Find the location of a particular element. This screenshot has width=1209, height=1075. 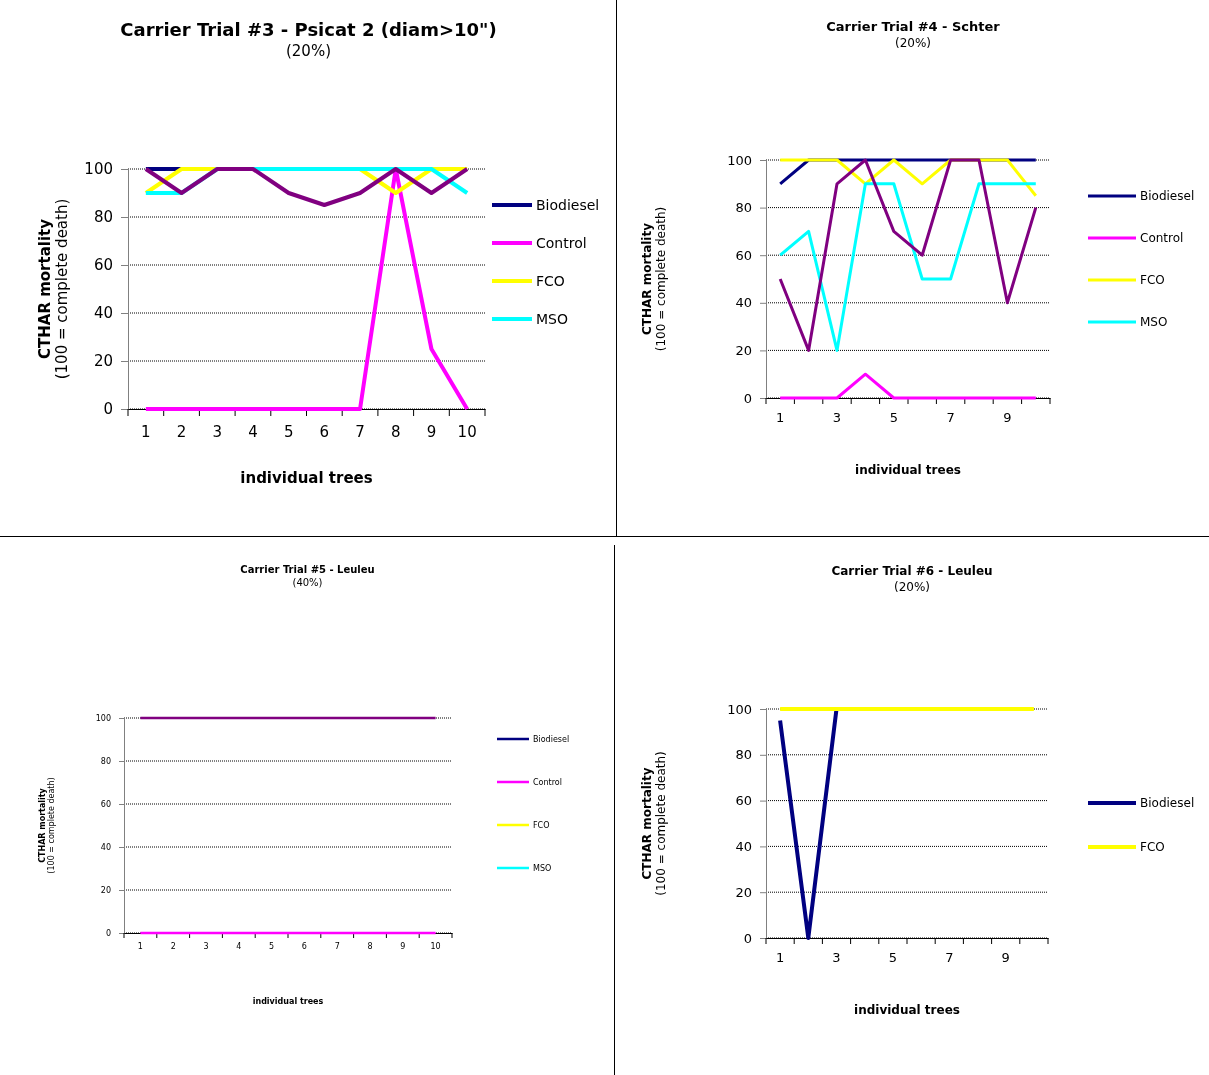

chart-subtitle: (40%) is located at coordinates (307, 582).